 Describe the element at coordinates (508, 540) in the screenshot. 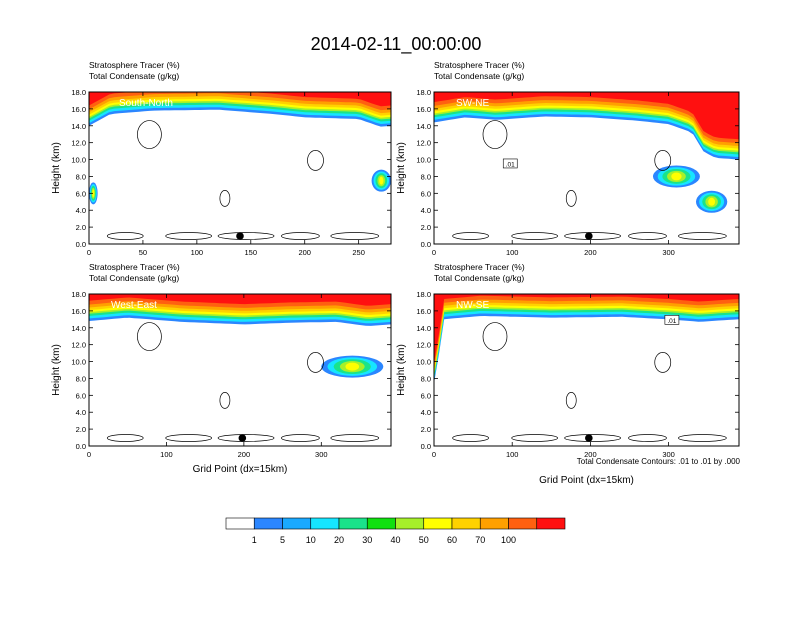

I see `colorbar-label: 100` at that location.